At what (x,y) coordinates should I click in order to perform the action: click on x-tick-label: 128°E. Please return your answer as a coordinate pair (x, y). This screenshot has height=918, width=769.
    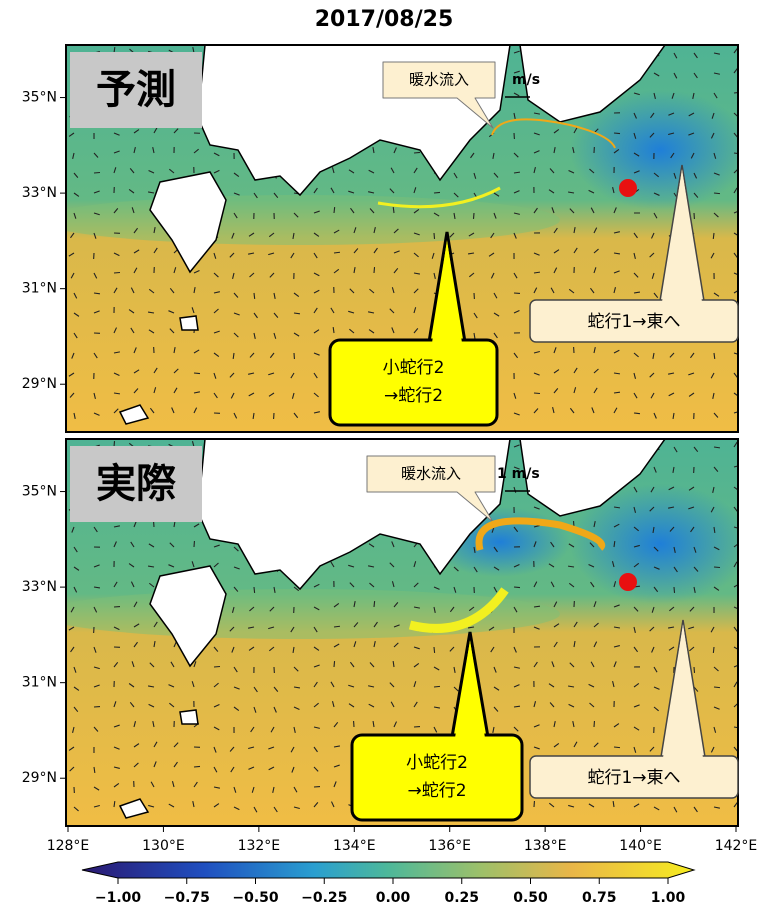
    Looking at the image, I should click on (68, 846).